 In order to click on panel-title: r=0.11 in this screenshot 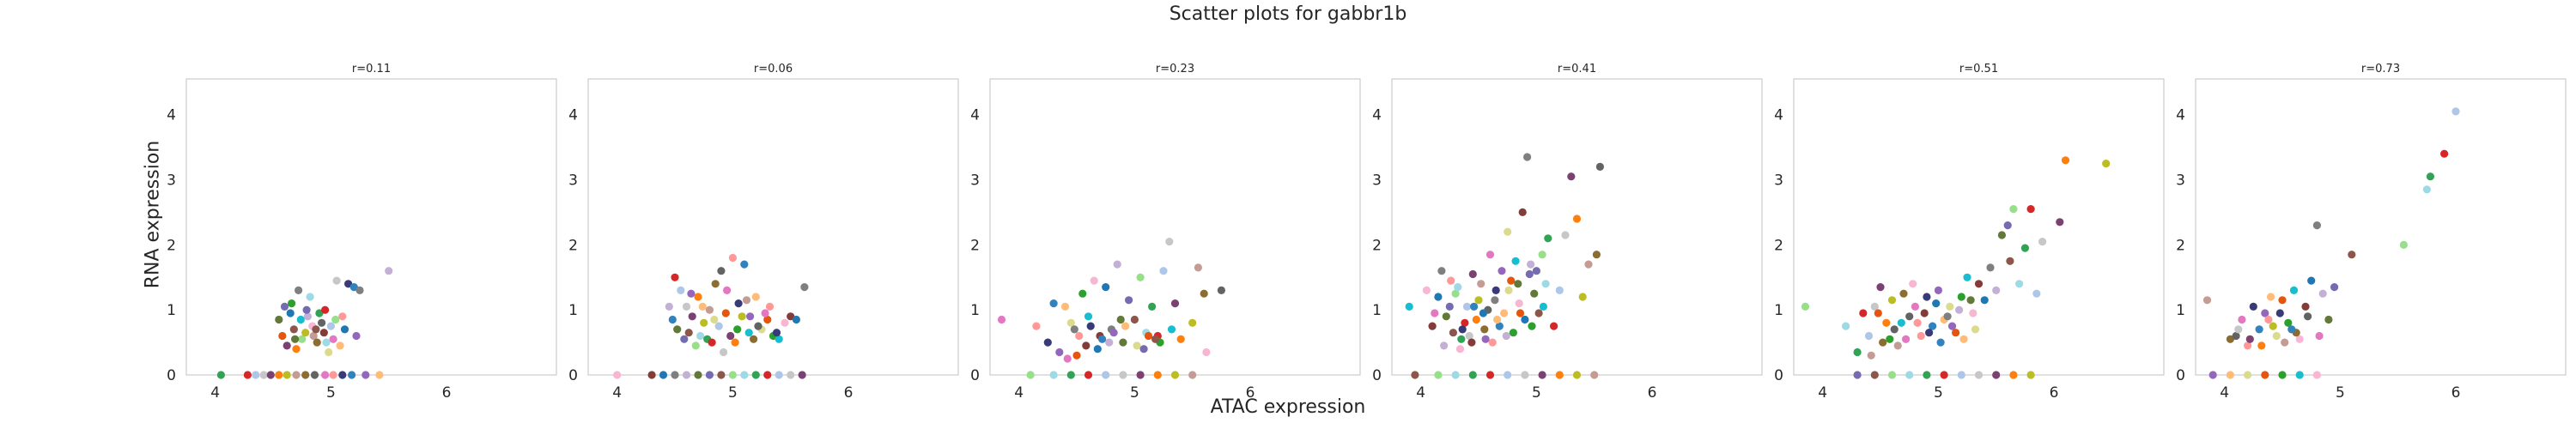, I will do `click(371, 69)`.